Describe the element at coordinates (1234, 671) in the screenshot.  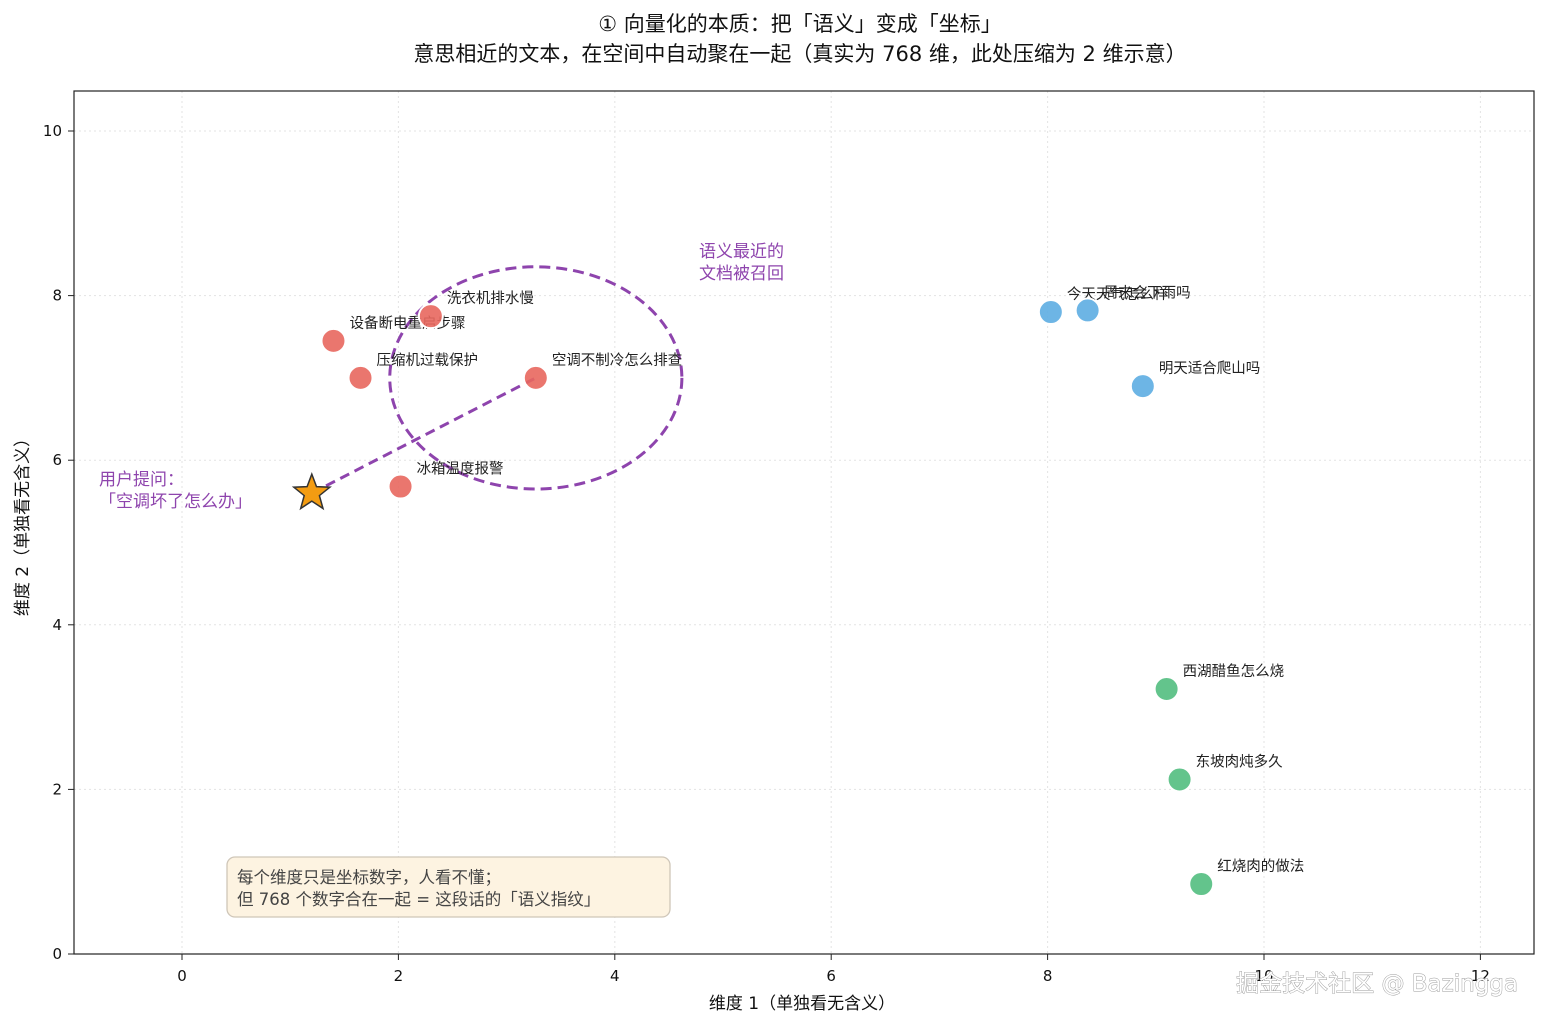
I see `point-label: 西湖醋鱼怎么烧` at that location.